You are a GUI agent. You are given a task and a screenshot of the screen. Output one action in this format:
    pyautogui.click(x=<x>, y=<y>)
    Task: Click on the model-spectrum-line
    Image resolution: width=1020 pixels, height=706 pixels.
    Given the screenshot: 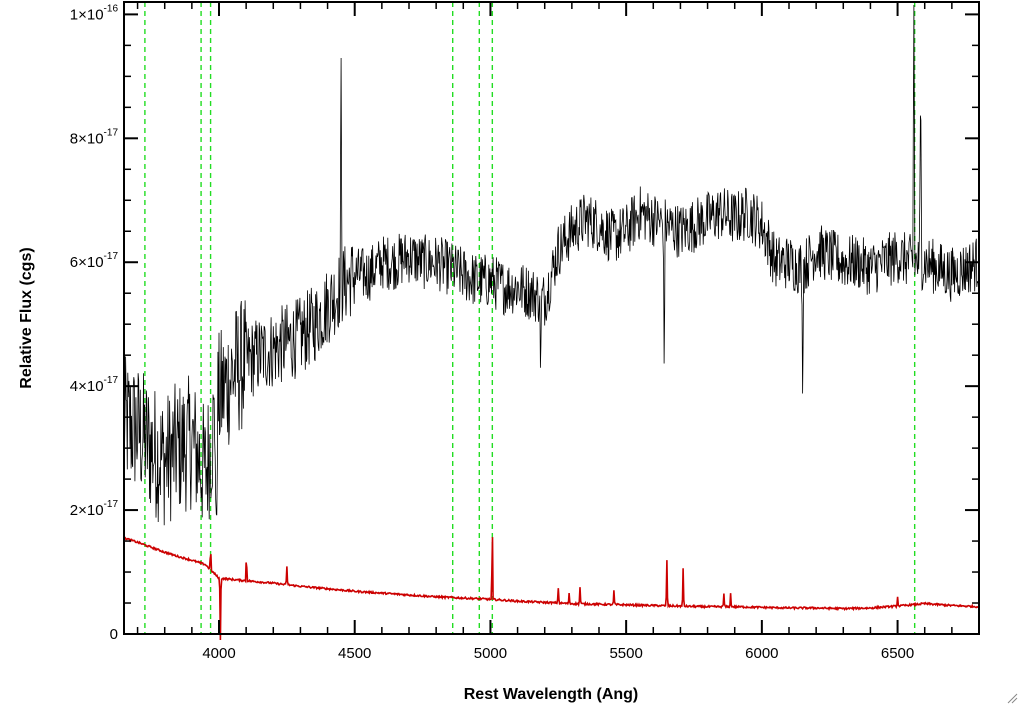 What is the action you would take?
    pyautogui.click(x=551, y=588)
    